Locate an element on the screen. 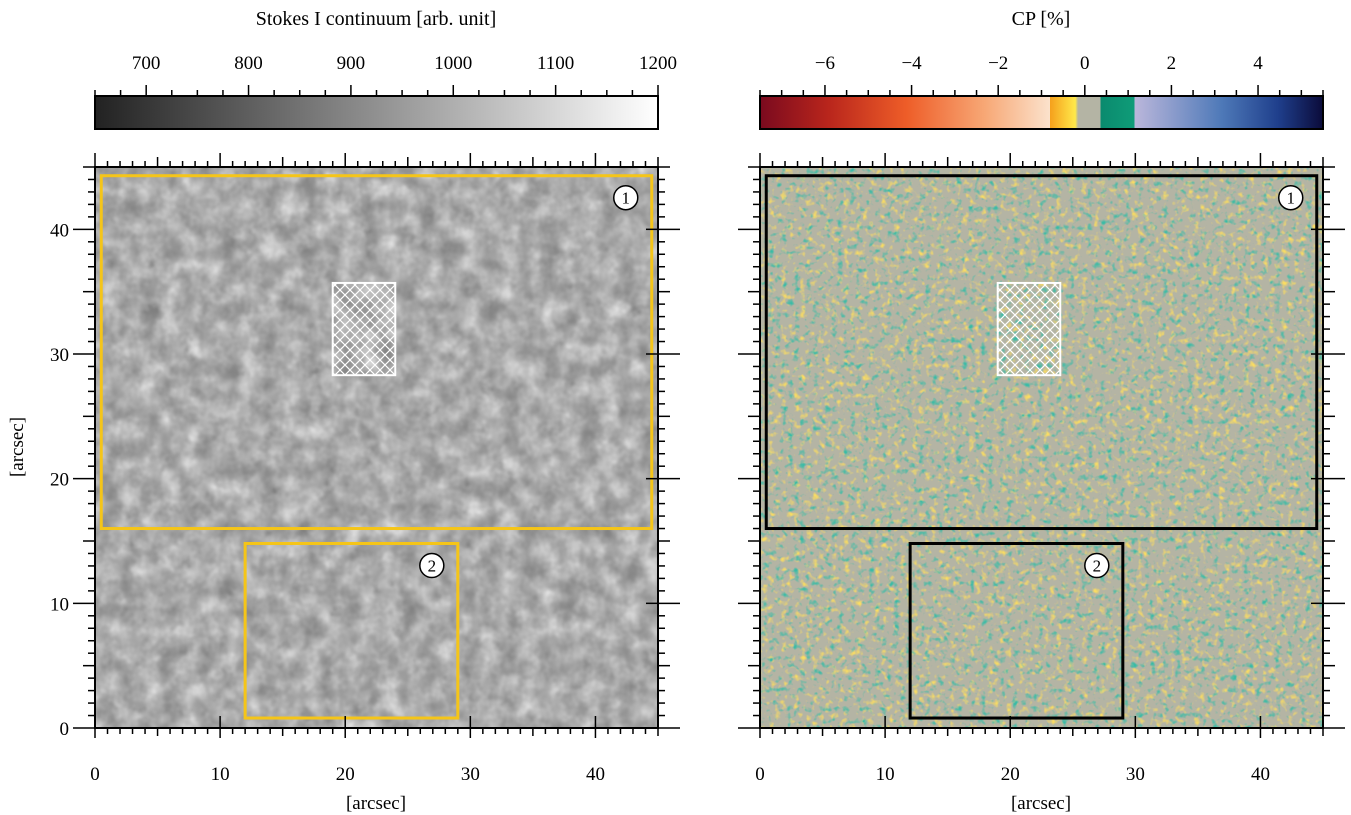 The image size is (1351, 815). colorbar-tick-label: 1100 is located at coordinates (555, 63).